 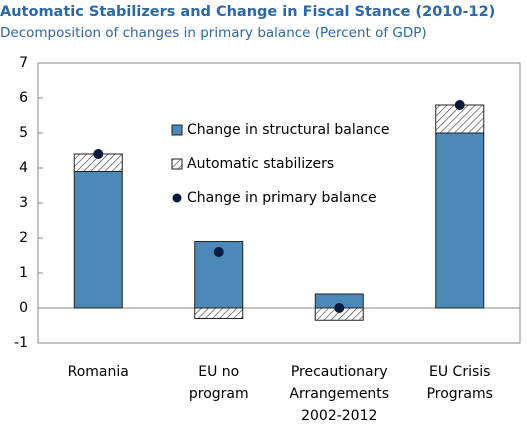 What do you see at coordinates (460, 383) in the screenshot?
I see `x-tick-label: EU Crisis Programs` at bounding box center [460, 383].